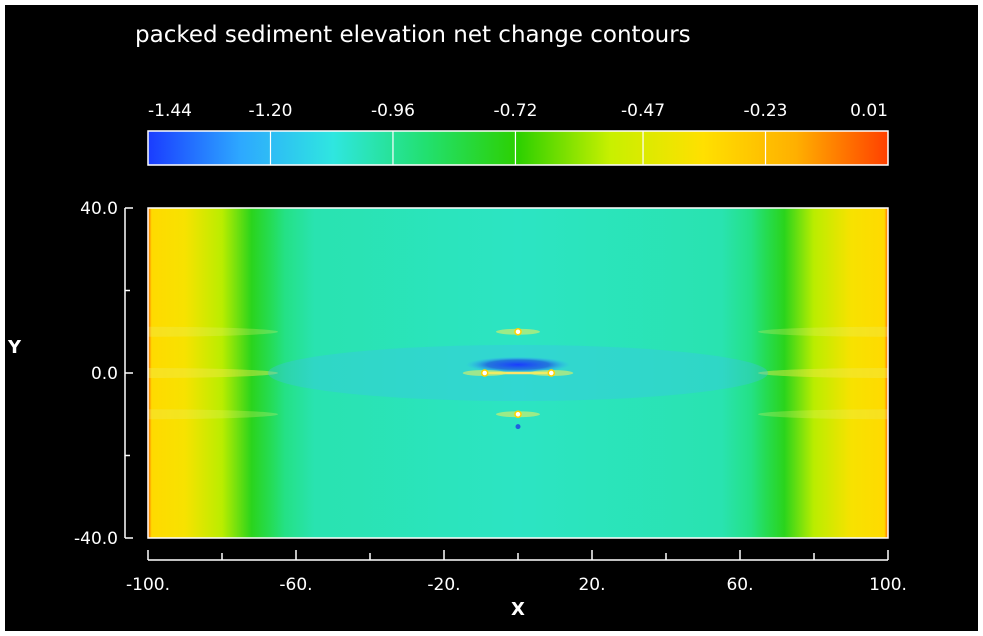 This screenshot has height=636, width=983. What do you see at coordinates (393, 111) in the screenshot?
I see `colorbar-tick-label: -0.96` at bounding box center [393, 111].